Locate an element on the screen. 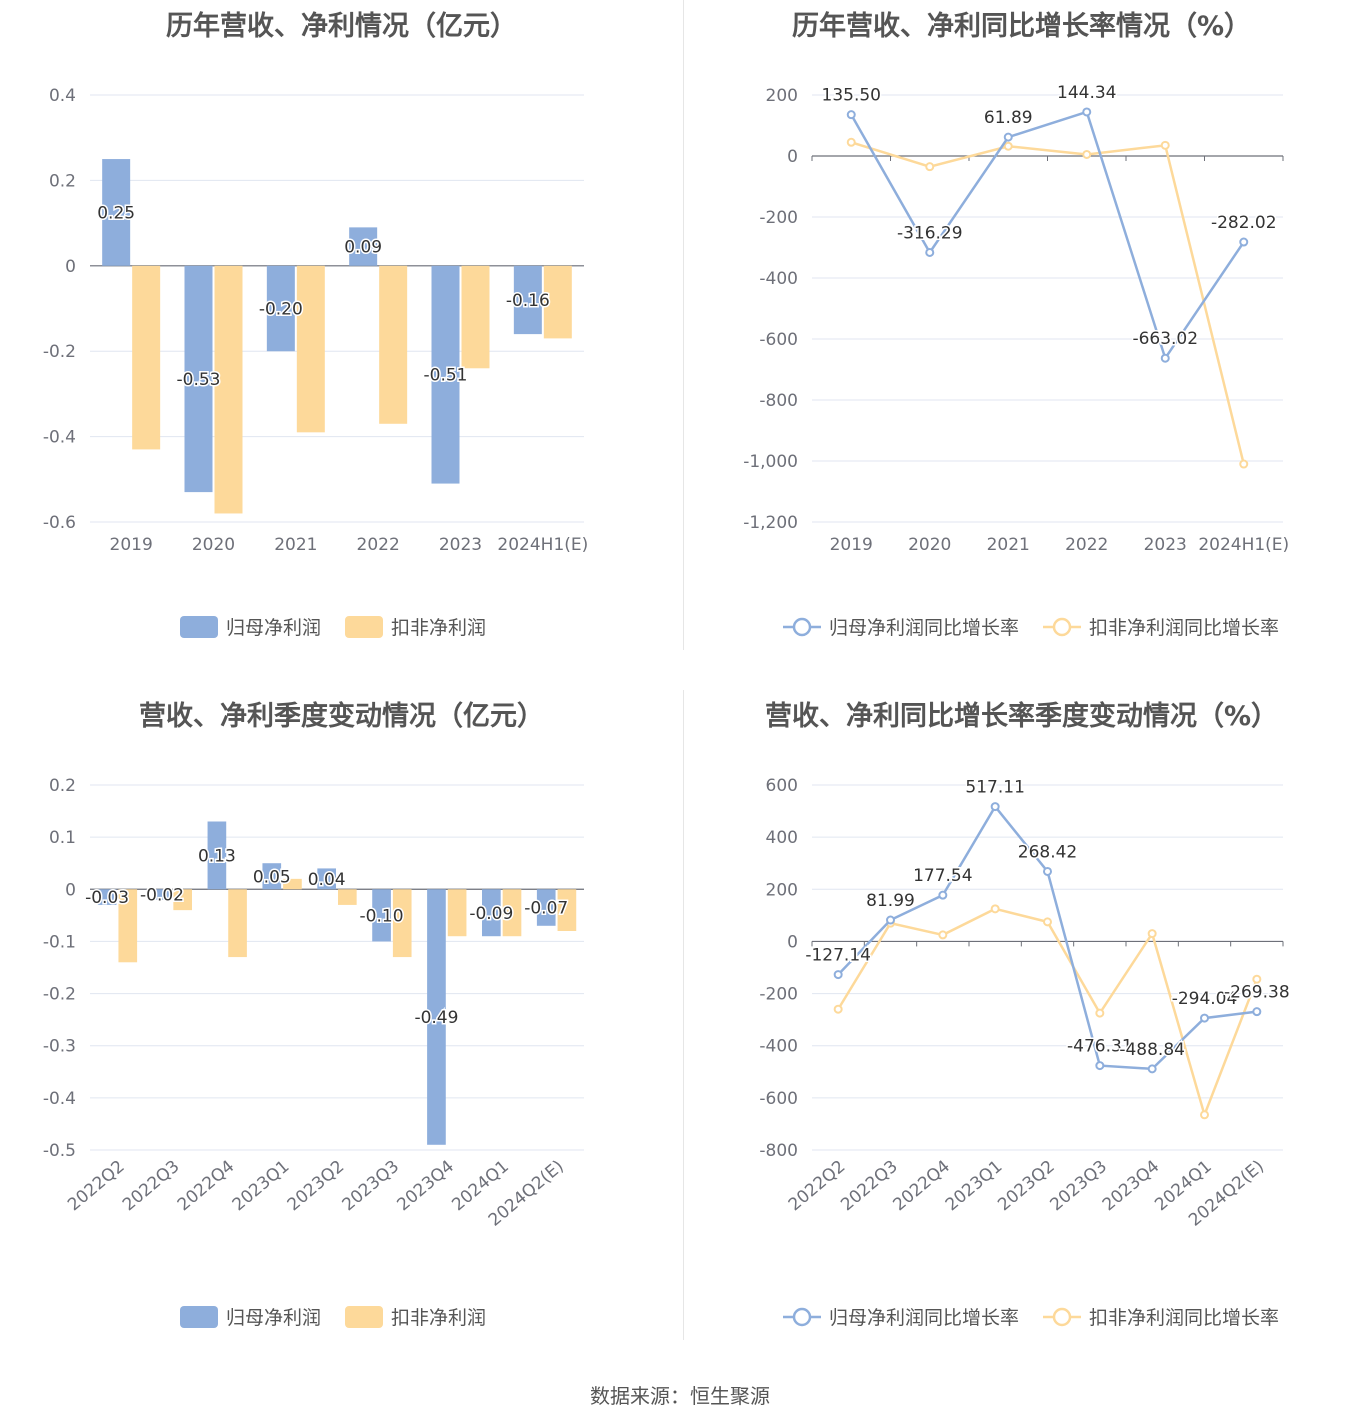  x-tick-label: 2022Q3 is located at coordinates (151, 1186).